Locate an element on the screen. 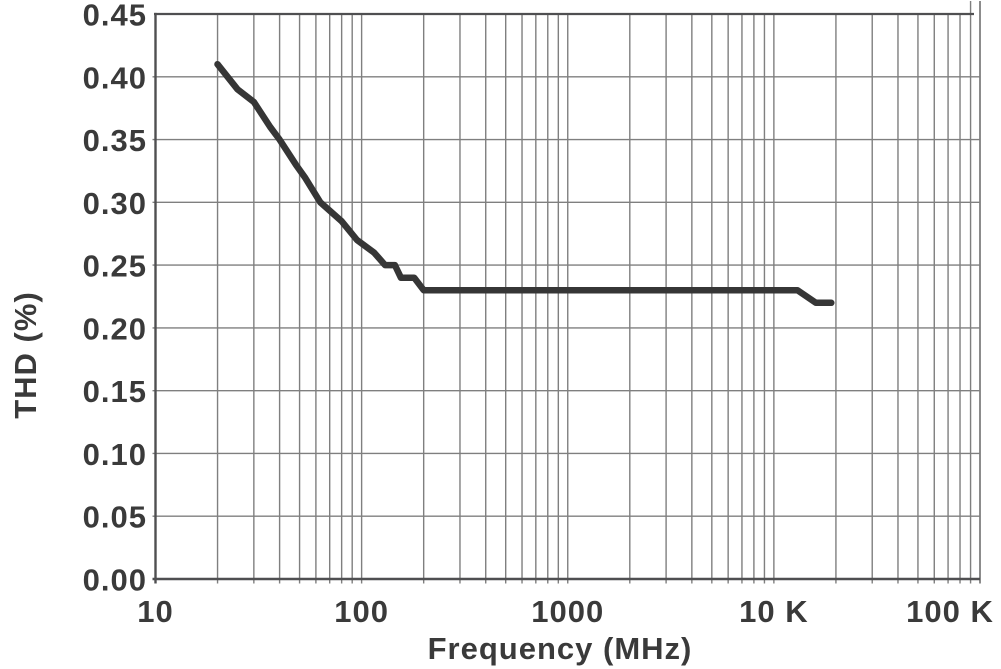 The width and height of the screenshot is (1001, 669). y-tick-label: 0.00 is located at coordinates (115, 580).